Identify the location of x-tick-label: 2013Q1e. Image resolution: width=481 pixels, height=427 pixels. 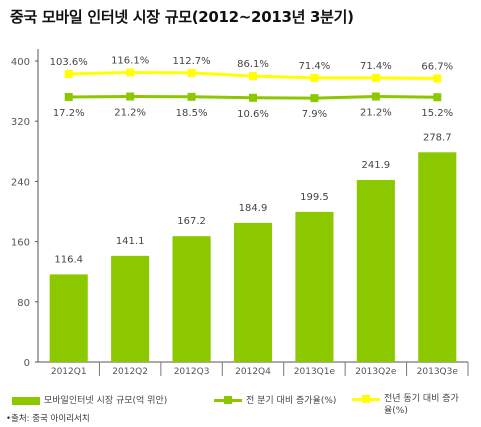
(315, 372).